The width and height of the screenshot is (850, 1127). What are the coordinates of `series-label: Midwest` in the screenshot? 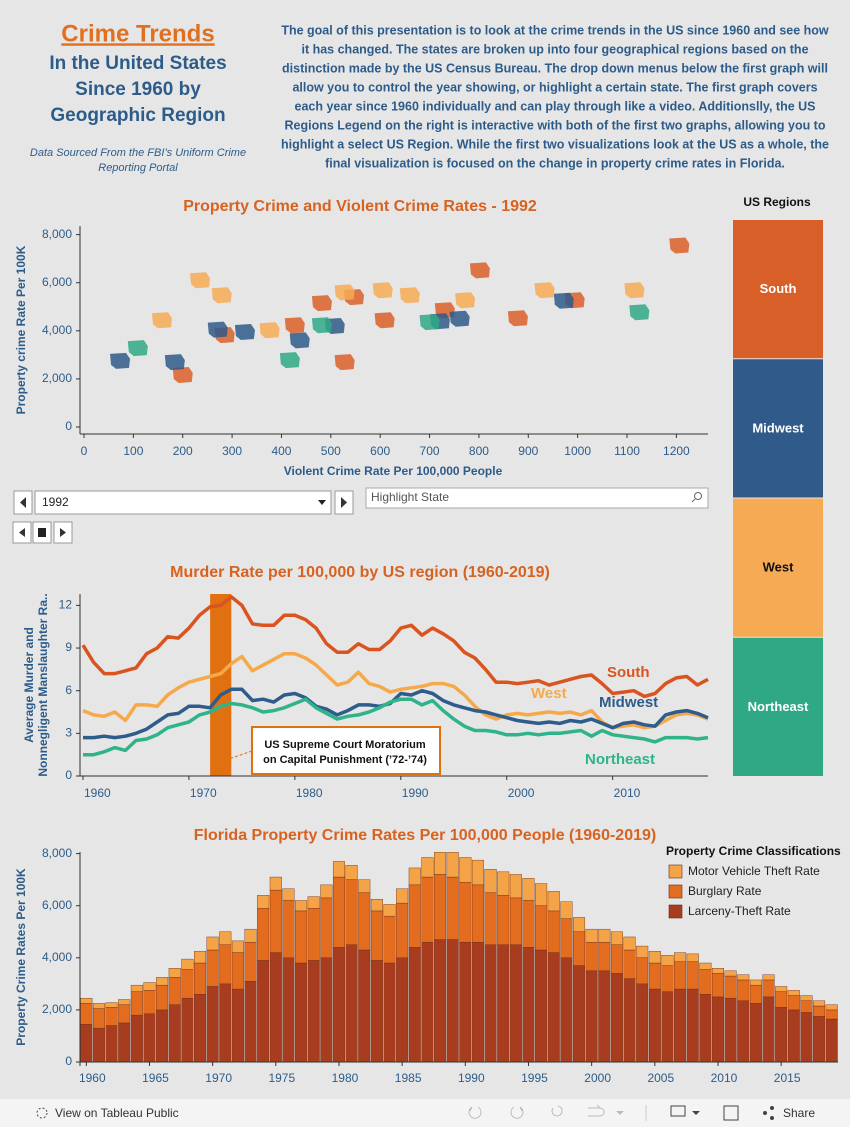 It's located at (628, 702).